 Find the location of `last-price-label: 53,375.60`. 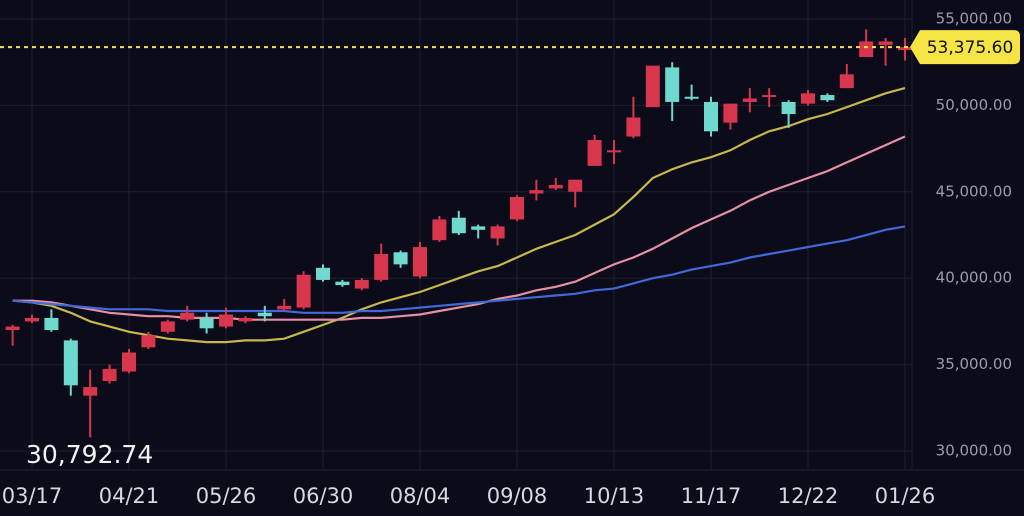

last-price-label: 53,375.60 is located at coordinates (970, 48).